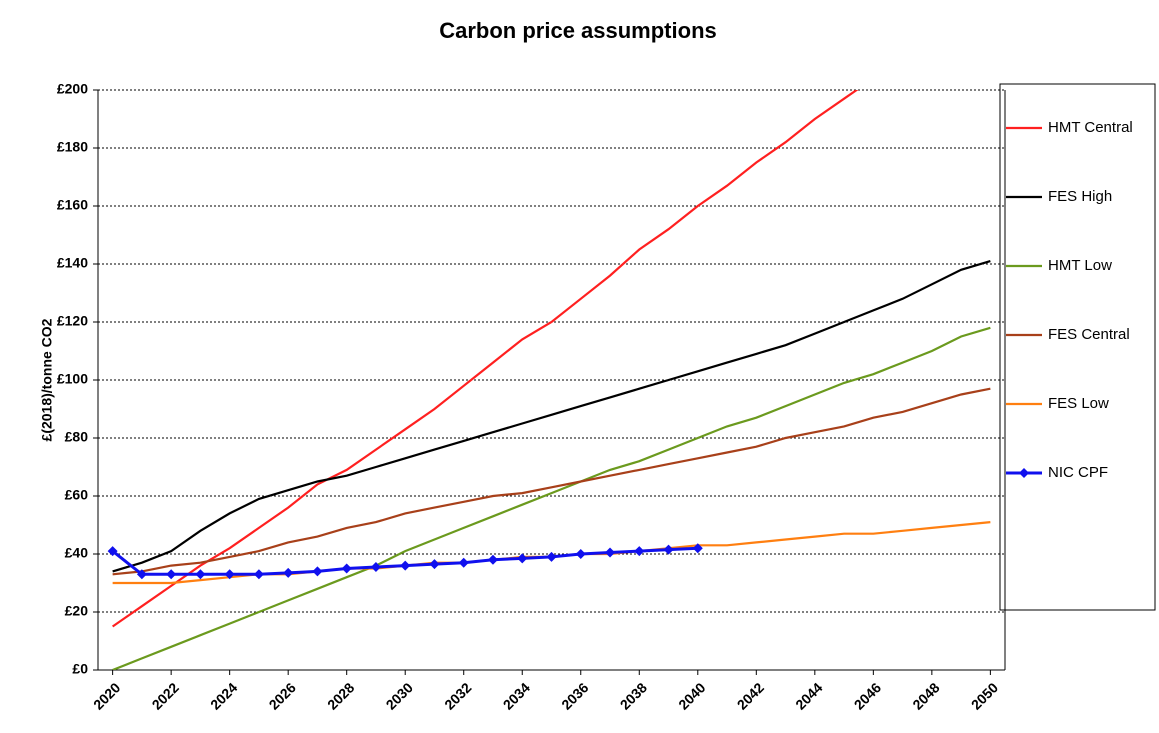 The image size is (1159, 733). I want to click on x-tick-label: 2048, so click(925, 695).